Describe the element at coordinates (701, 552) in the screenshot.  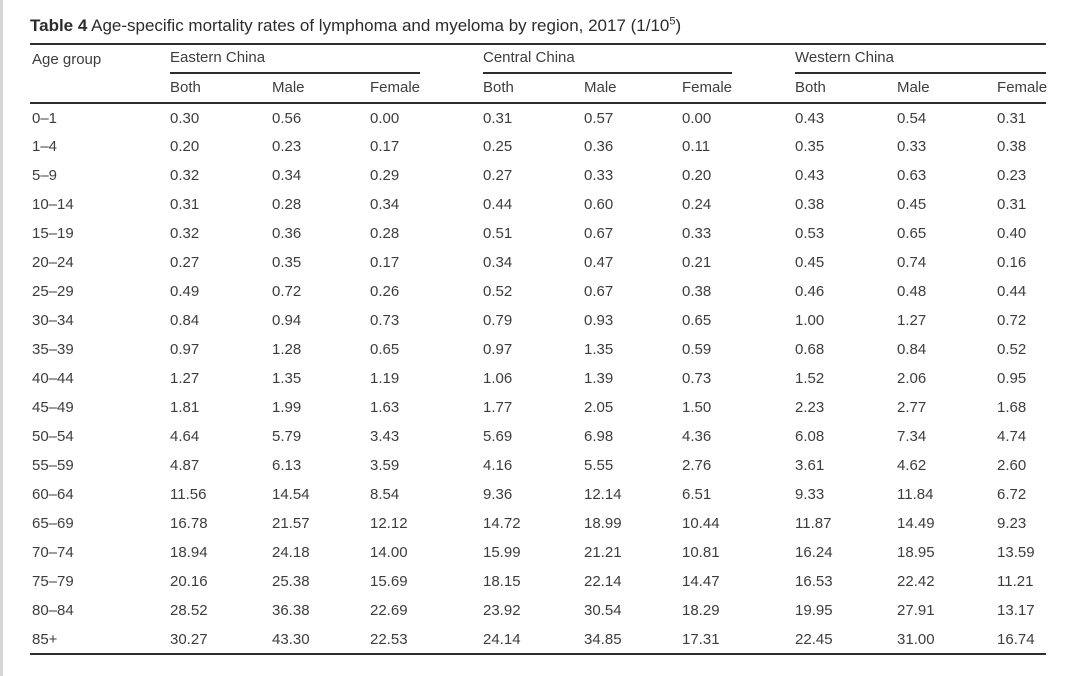
I see `value-cell: 10.81` at that location.